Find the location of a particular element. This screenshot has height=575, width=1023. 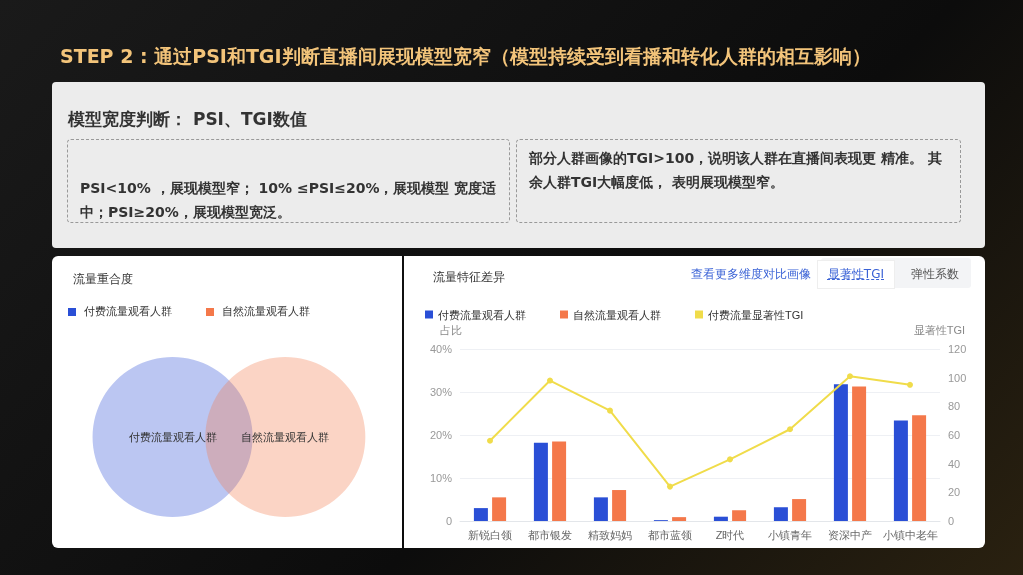

y2-tick-label: 80 is located at coordinates (954, 406).